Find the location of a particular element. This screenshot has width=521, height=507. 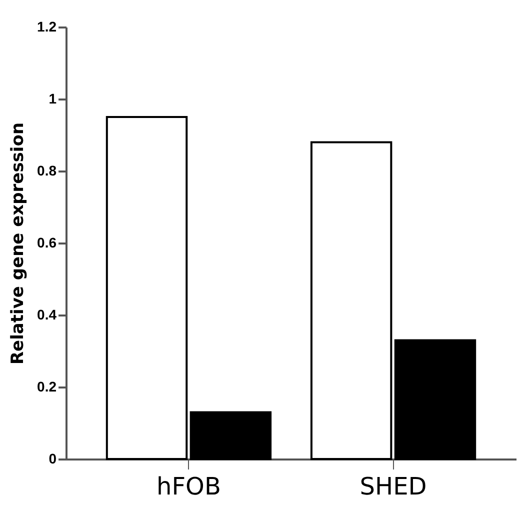

x-tick-label: hFOB is located at coordinates (188, 486).